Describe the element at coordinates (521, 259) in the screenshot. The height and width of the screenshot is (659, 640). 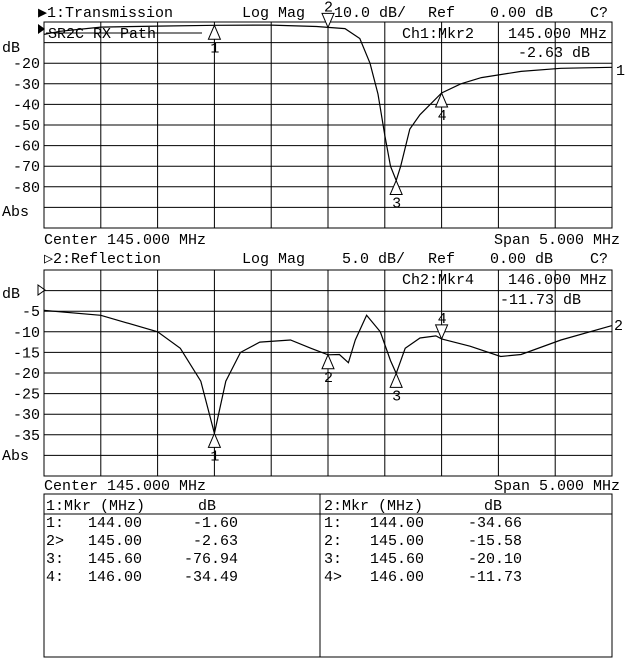
I see `ch2-ref-value: 0.00 dB` at that location.